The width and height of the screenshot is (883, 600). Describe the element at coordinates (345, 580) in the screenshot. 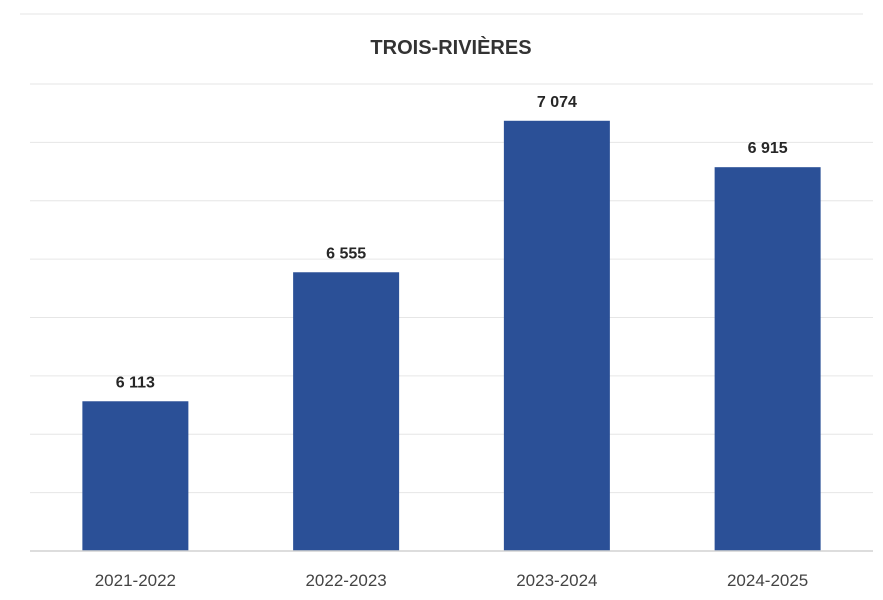

I see `x-tick-label: 2022-2023` at that location.